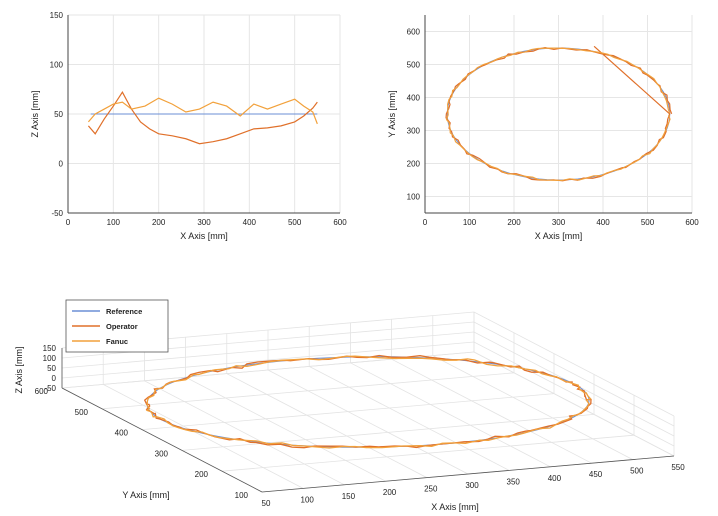 The width and height of the screenshot is (718, 516). I want to click on 3d-ztick-label: -50, so click(50, 388).